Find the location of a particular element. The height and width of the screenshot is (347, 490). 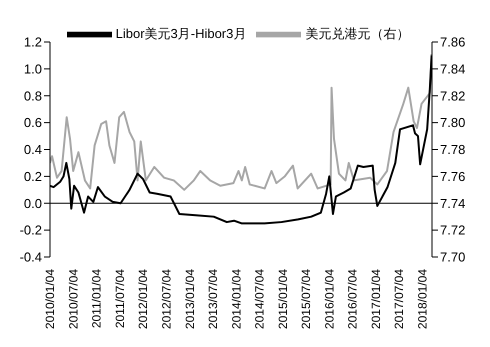

x-tick-label: 2010/01/04 is located at coordinates (50, 299).